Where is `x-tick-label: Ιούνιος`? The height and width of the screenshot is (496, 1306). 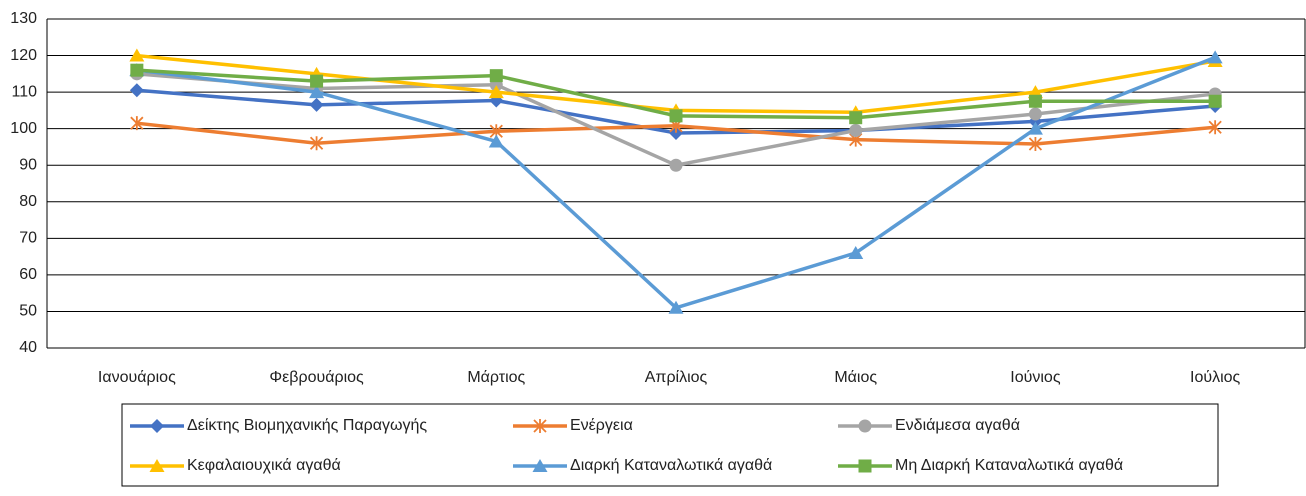 x-tick-label: Ιούνιος is located at coordinates (1035, 377).